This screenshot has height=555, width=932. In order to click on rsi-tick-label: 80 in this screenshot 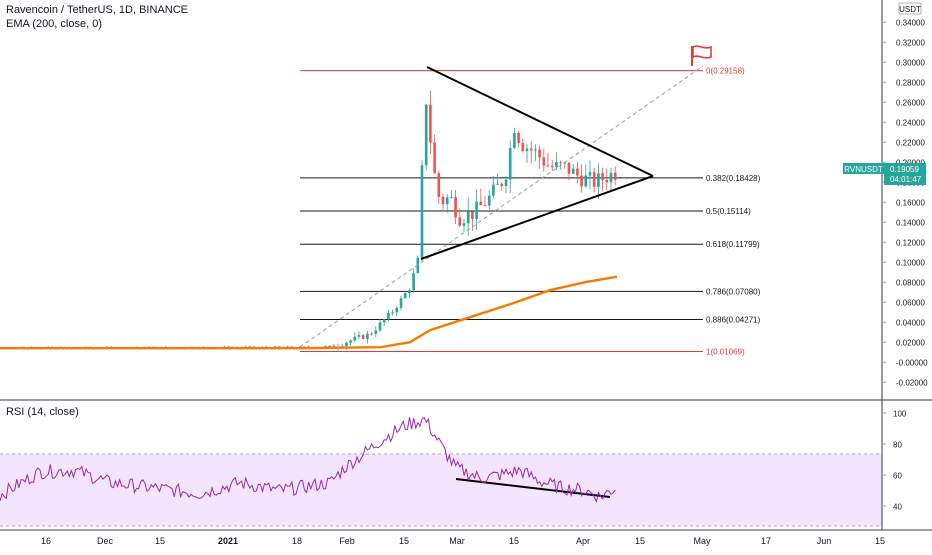, I will do `click(897, 445)`.